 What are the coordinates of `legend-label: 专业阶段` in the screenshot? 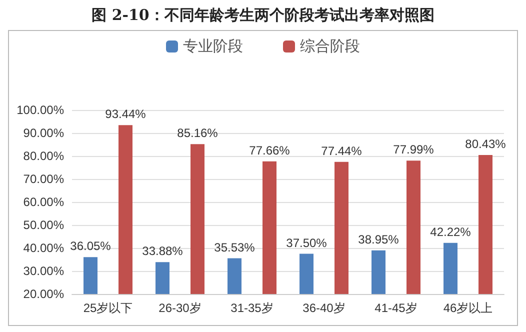 It's located at (213, 46).